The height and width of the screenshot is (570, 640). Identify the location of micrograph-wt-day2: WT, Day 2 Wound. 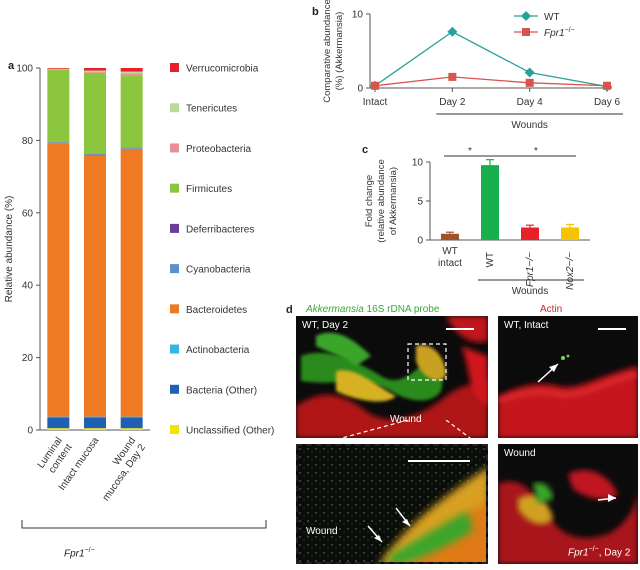
(392, 377).